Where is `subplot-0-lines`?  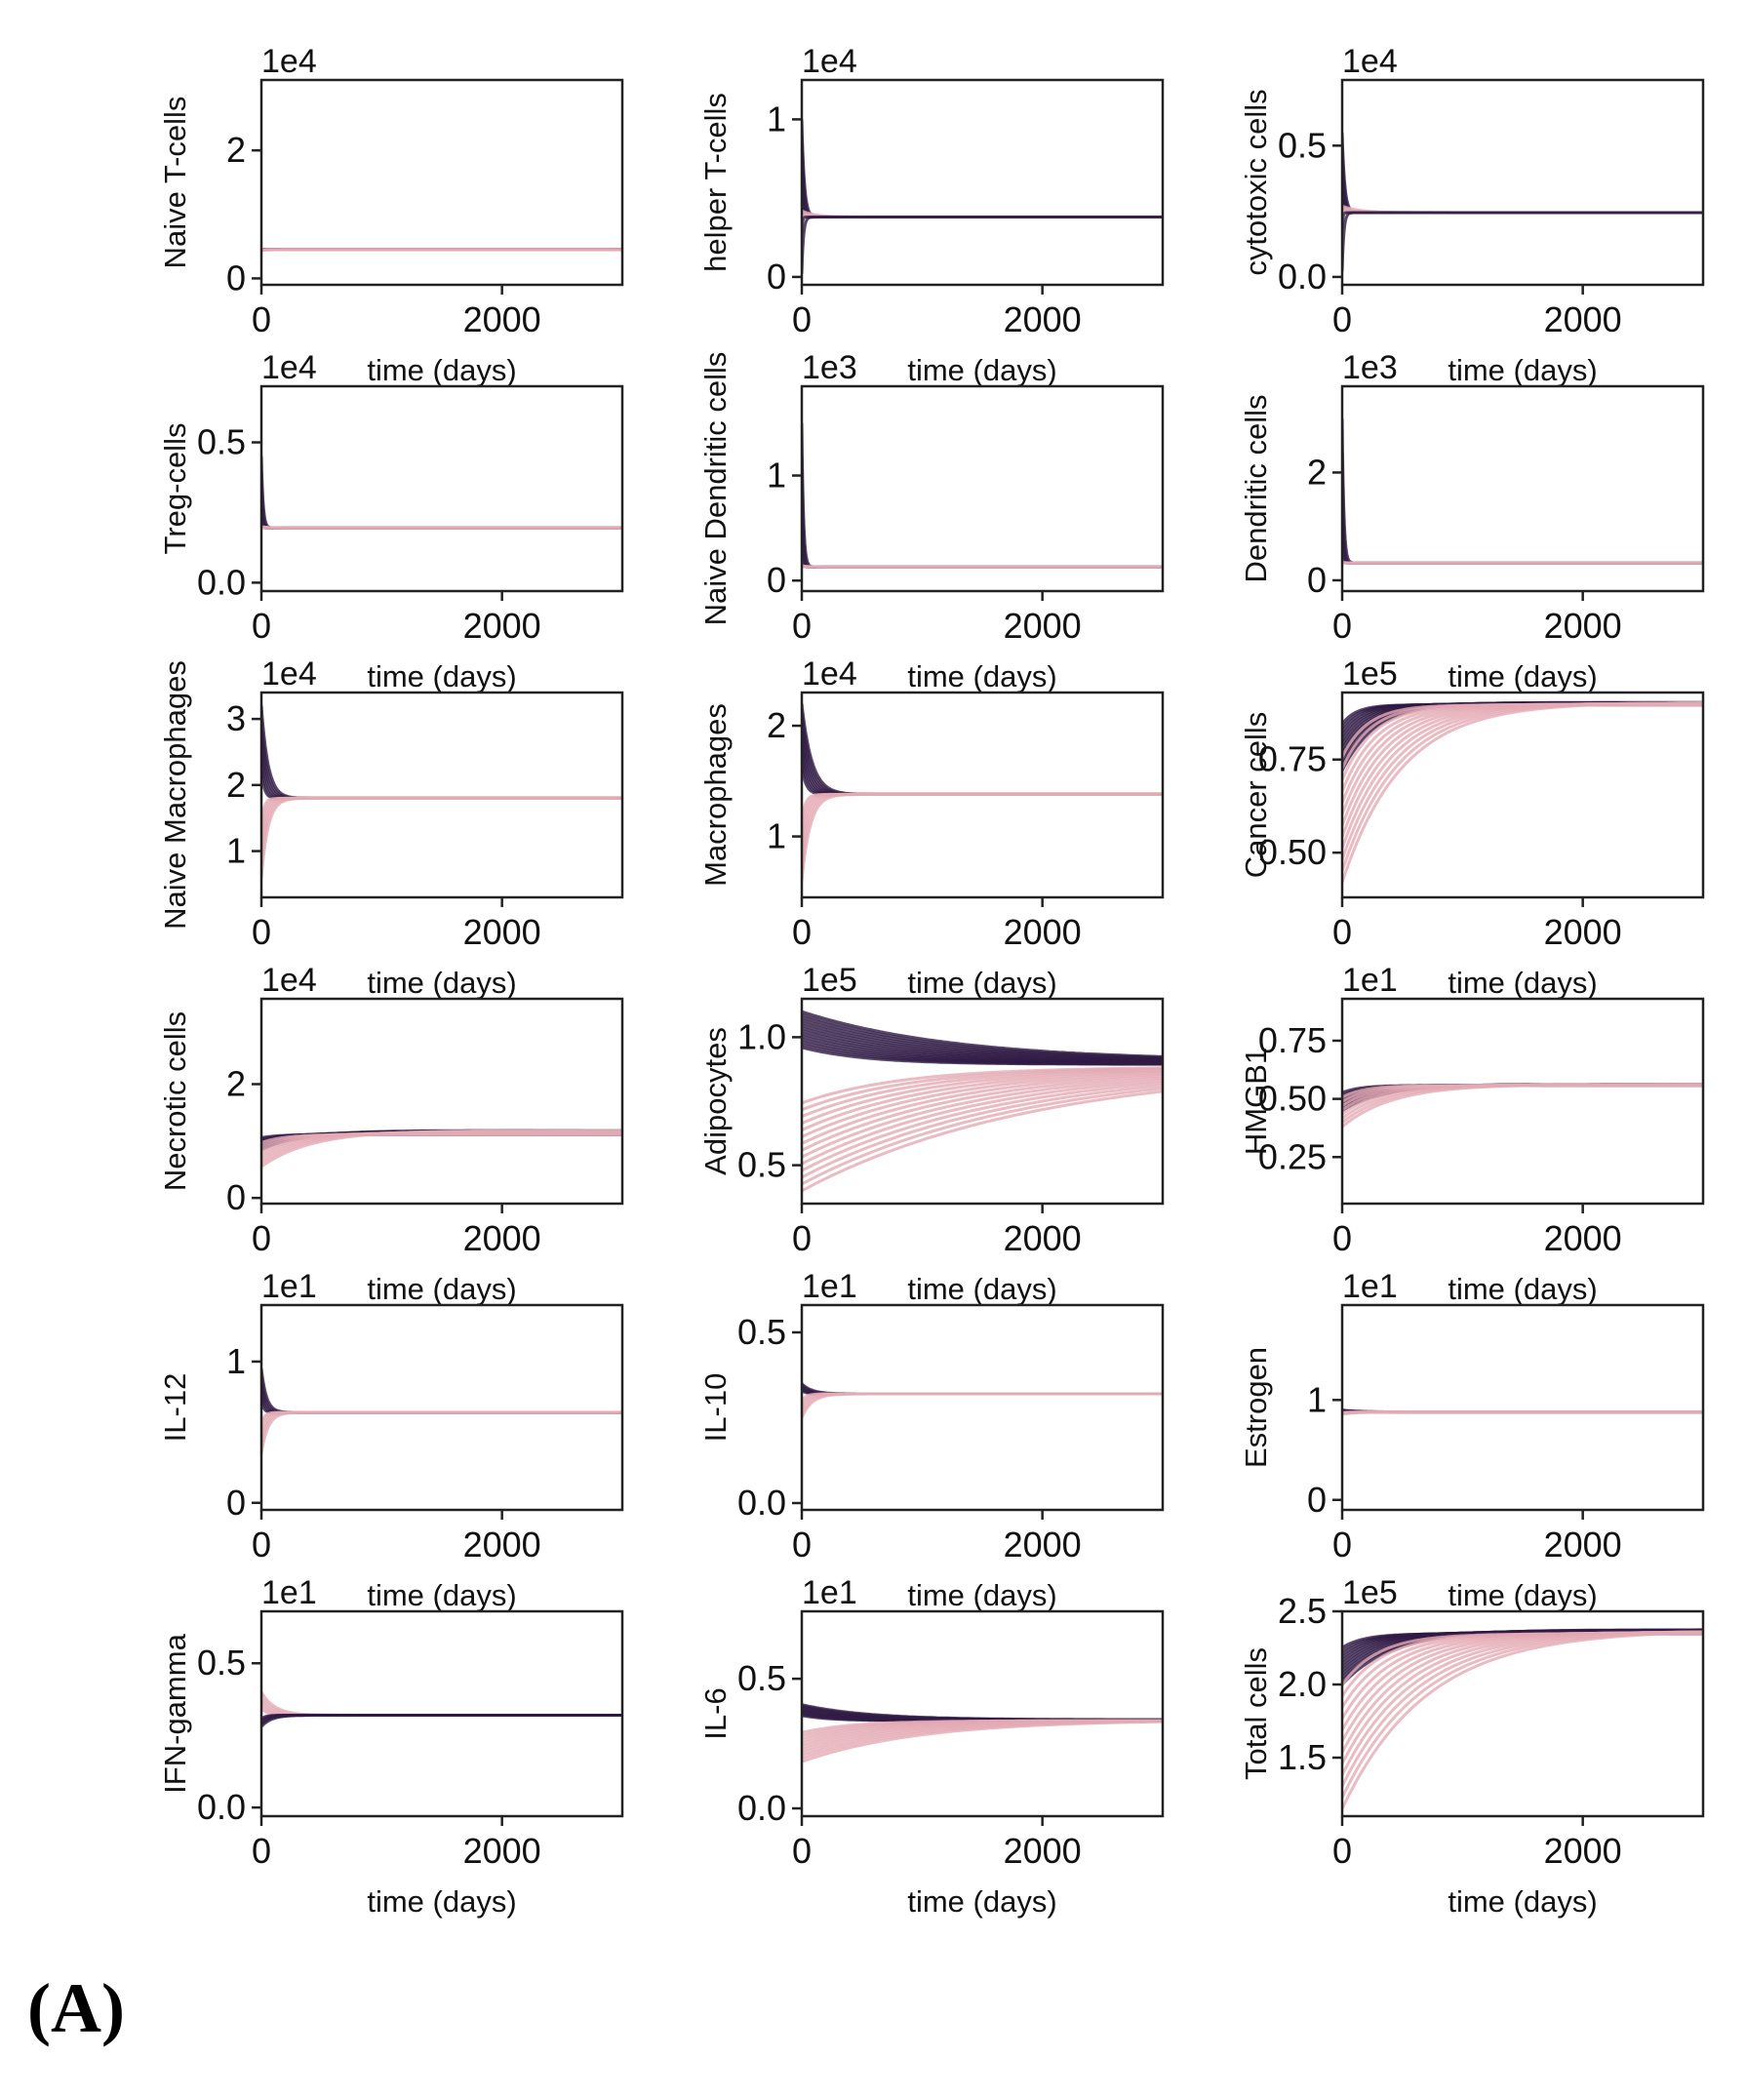 subplot-0-lines is located at coordinates (441, 250).